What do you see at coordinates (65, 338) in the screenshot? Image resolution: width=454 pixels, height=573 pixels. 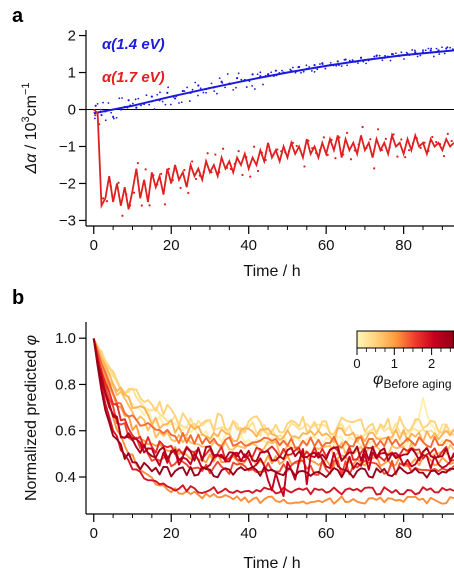 I see `panel-b-ytick-label: 1.0` at bounding box center [65, 338].